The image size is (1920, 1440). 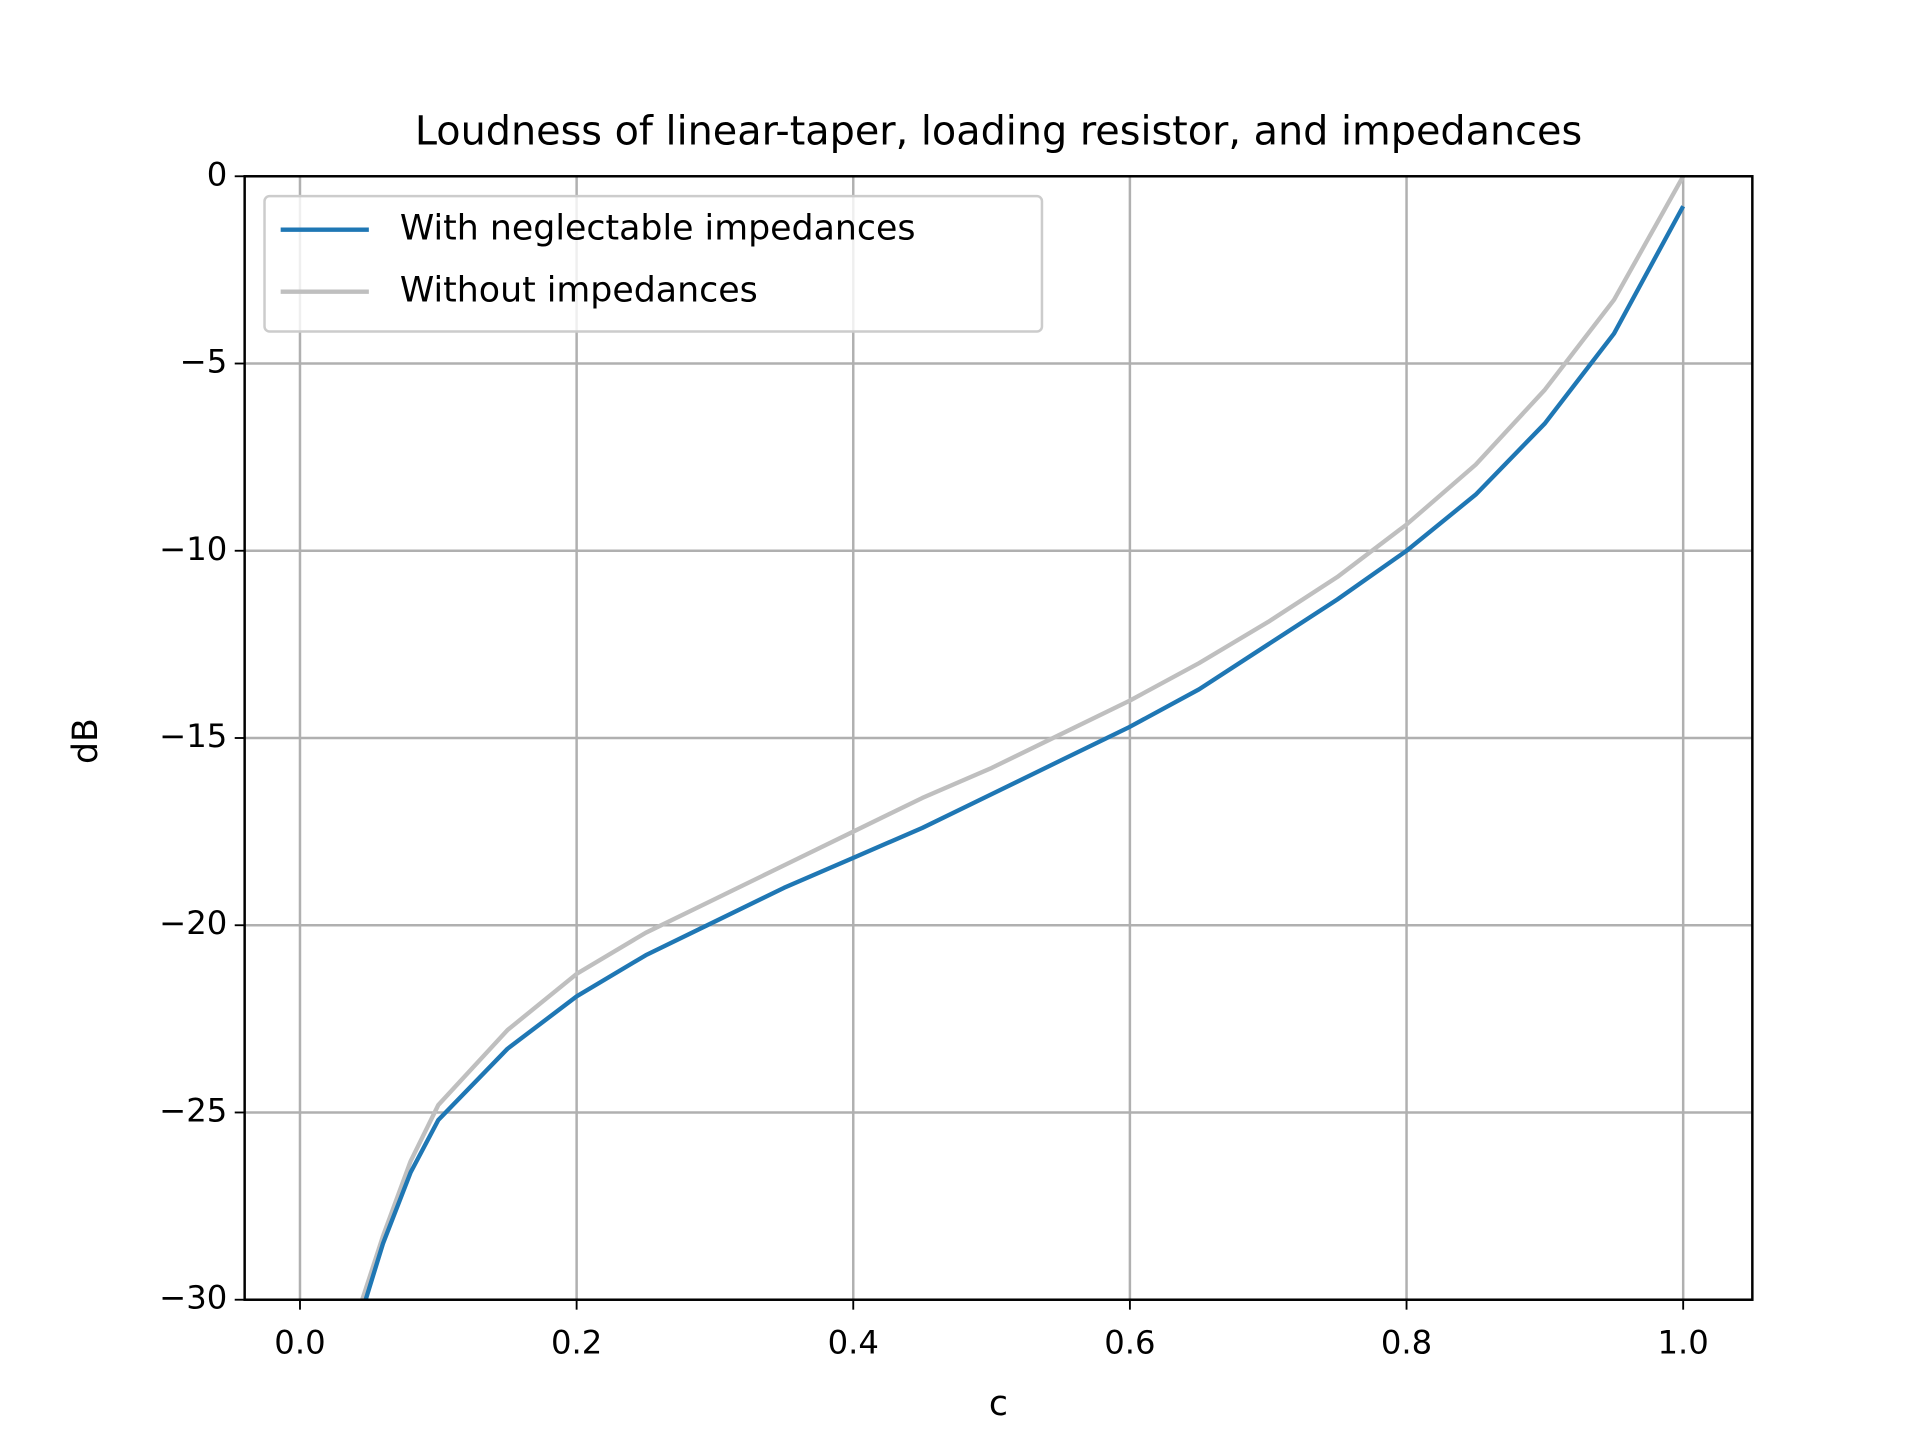 What do you see at coordinates (86, 741) in the screenshot?
I see `y-axis-label: dB` at bounding box center [86, 741].